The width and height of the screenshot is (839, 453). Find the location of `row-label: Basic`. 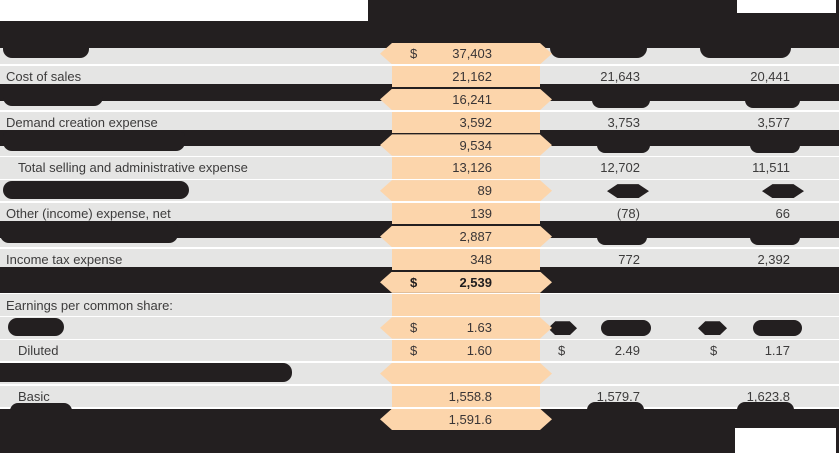

row-label: Basic is located at coordinates (34, 396).